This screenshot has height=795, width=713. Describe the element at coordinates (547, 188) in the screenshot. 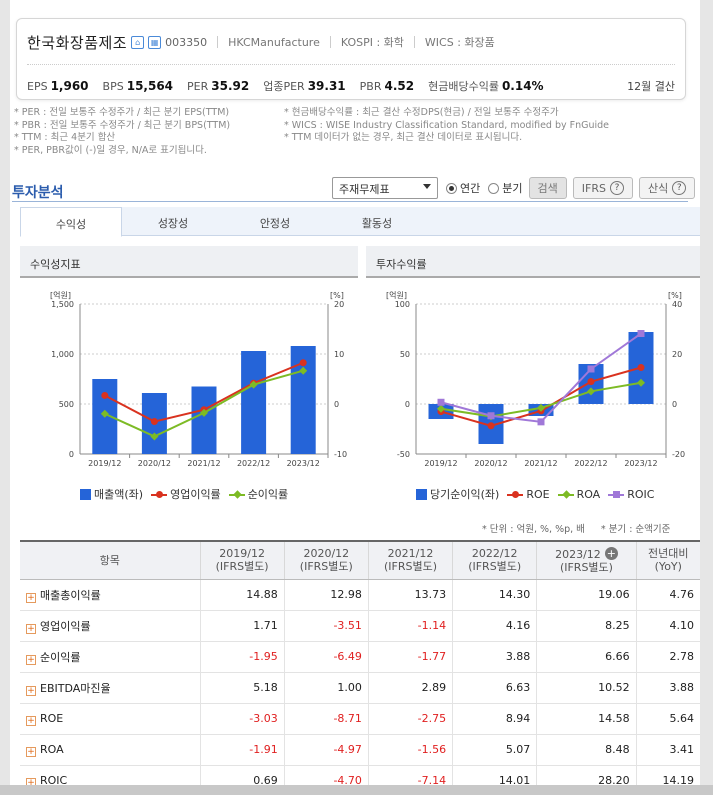

I see `search-button: 검색` at that location.